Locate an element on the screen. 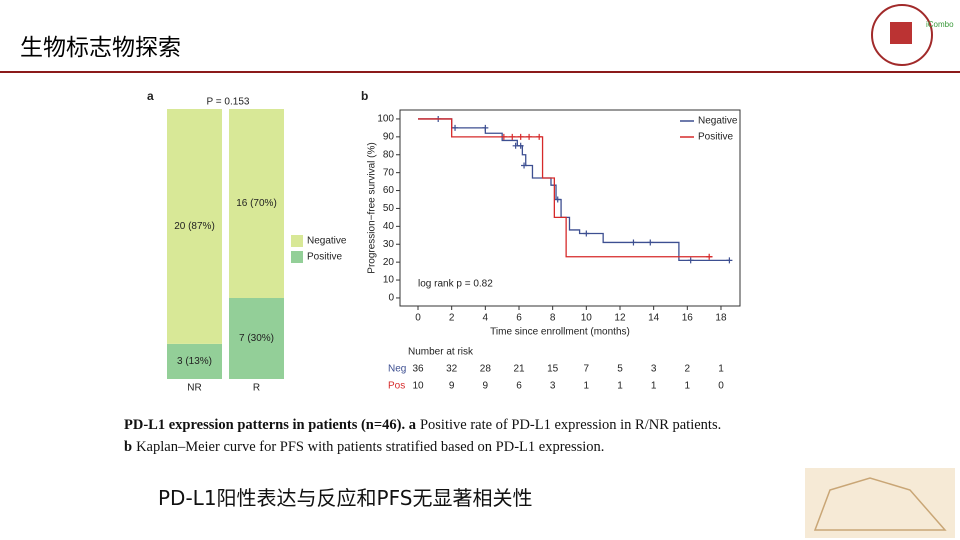  risk-count: 2 is located at coordinates (688, 369).